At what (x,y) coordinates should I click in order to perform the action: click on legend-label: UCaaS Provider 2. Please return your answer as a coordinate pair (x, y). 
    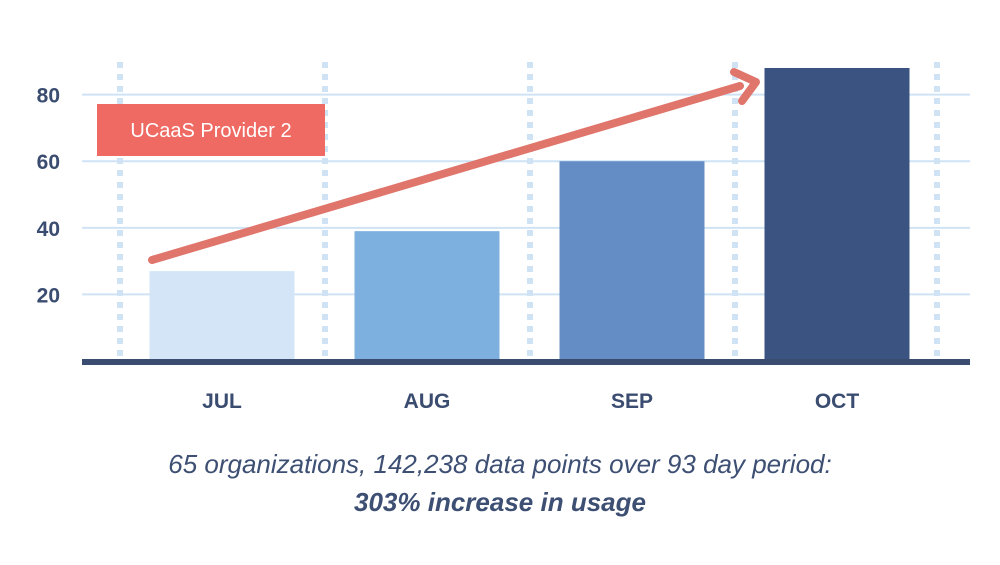
    Looking at the image, I should click on (210, 131).